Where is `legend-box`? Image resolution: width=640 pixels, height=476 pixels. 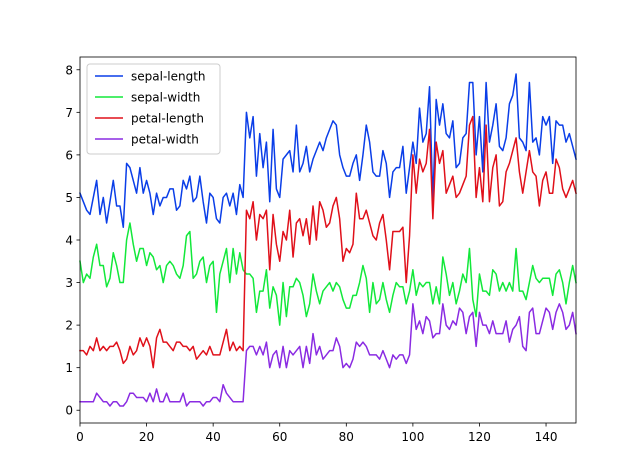 legend-box is located at coordinates (153, 109).